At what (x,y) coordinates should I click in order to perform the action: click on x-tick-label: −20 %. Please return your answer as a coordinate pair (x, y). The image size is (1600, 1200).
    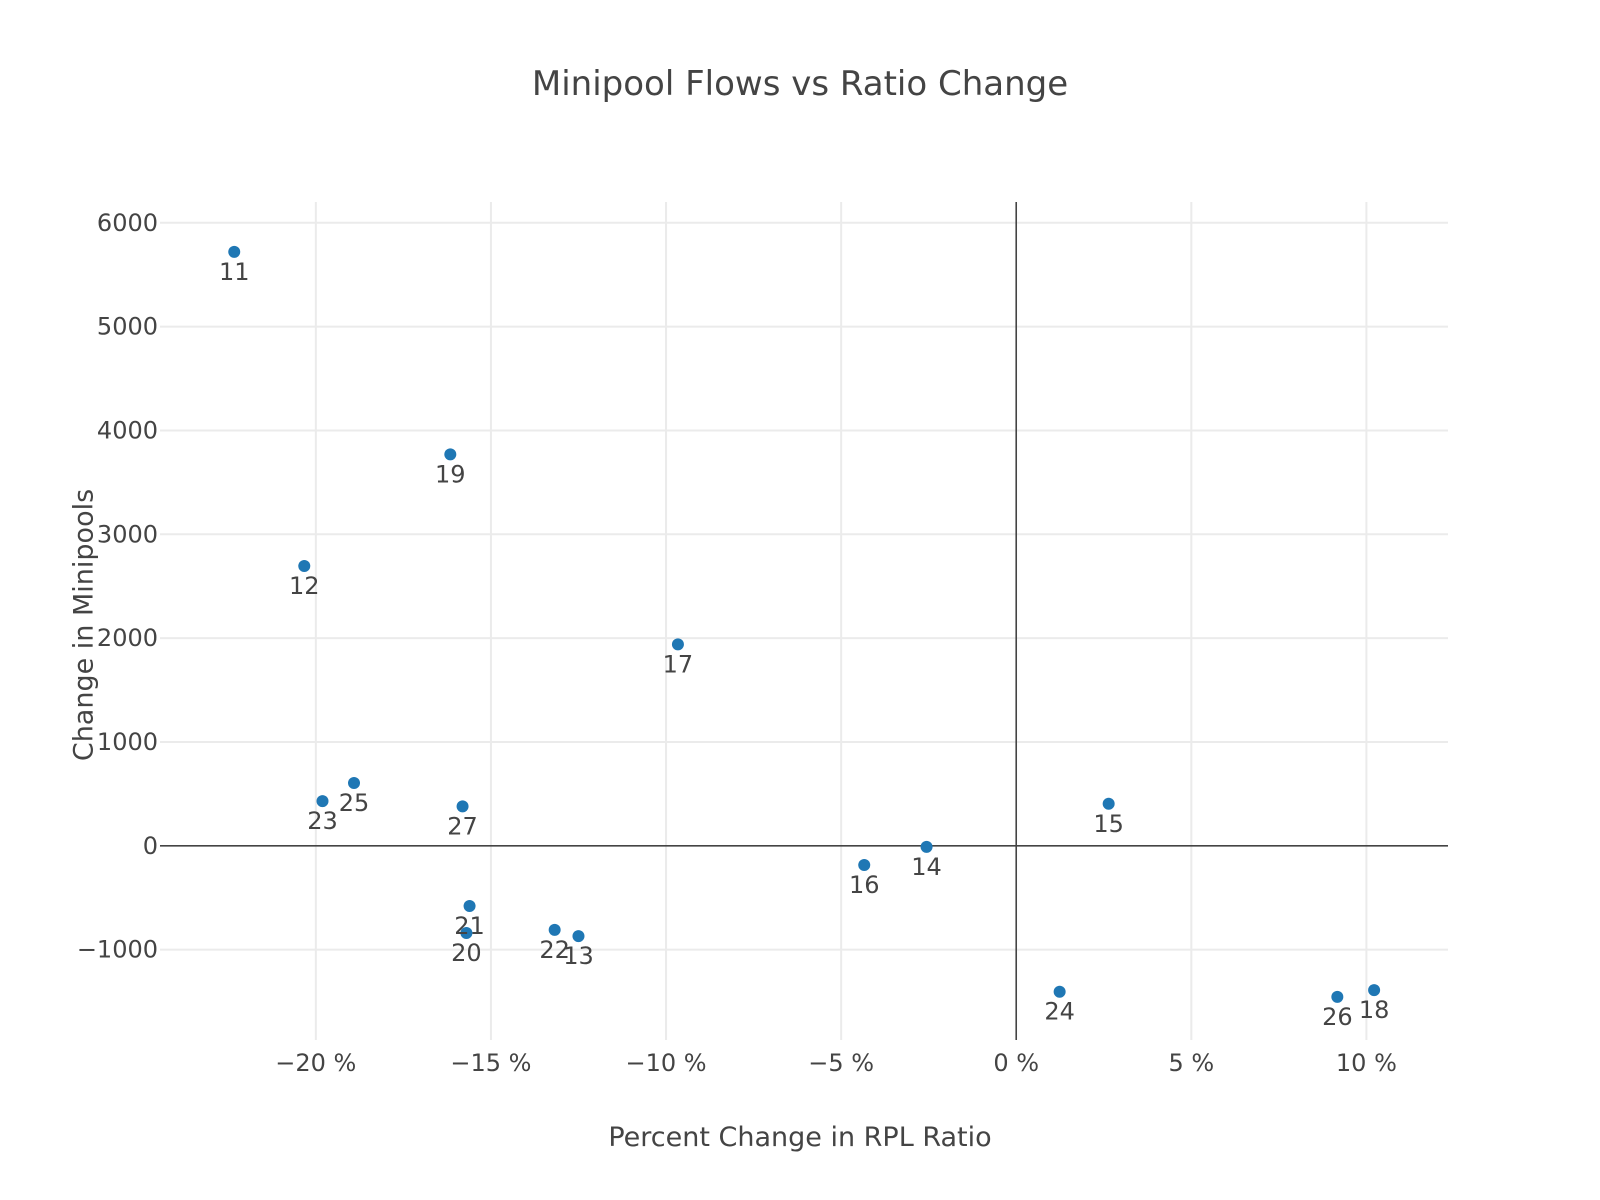
    Looking at the image, I should click on (315, 1063).